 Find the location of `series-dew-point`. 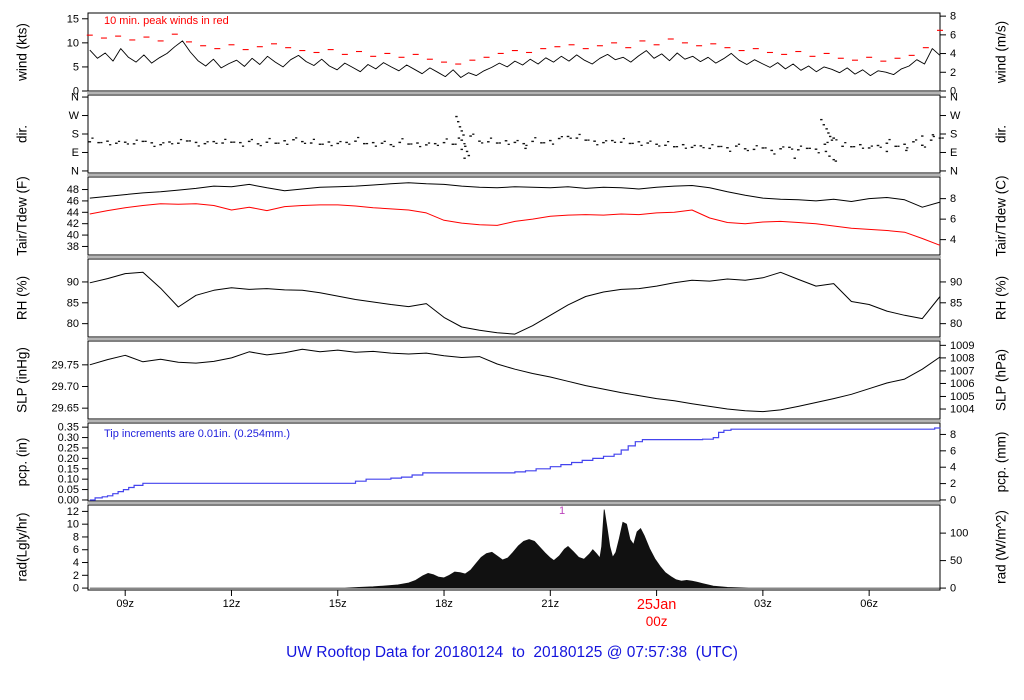

series-dew-point is located at coordinates (515, 224).